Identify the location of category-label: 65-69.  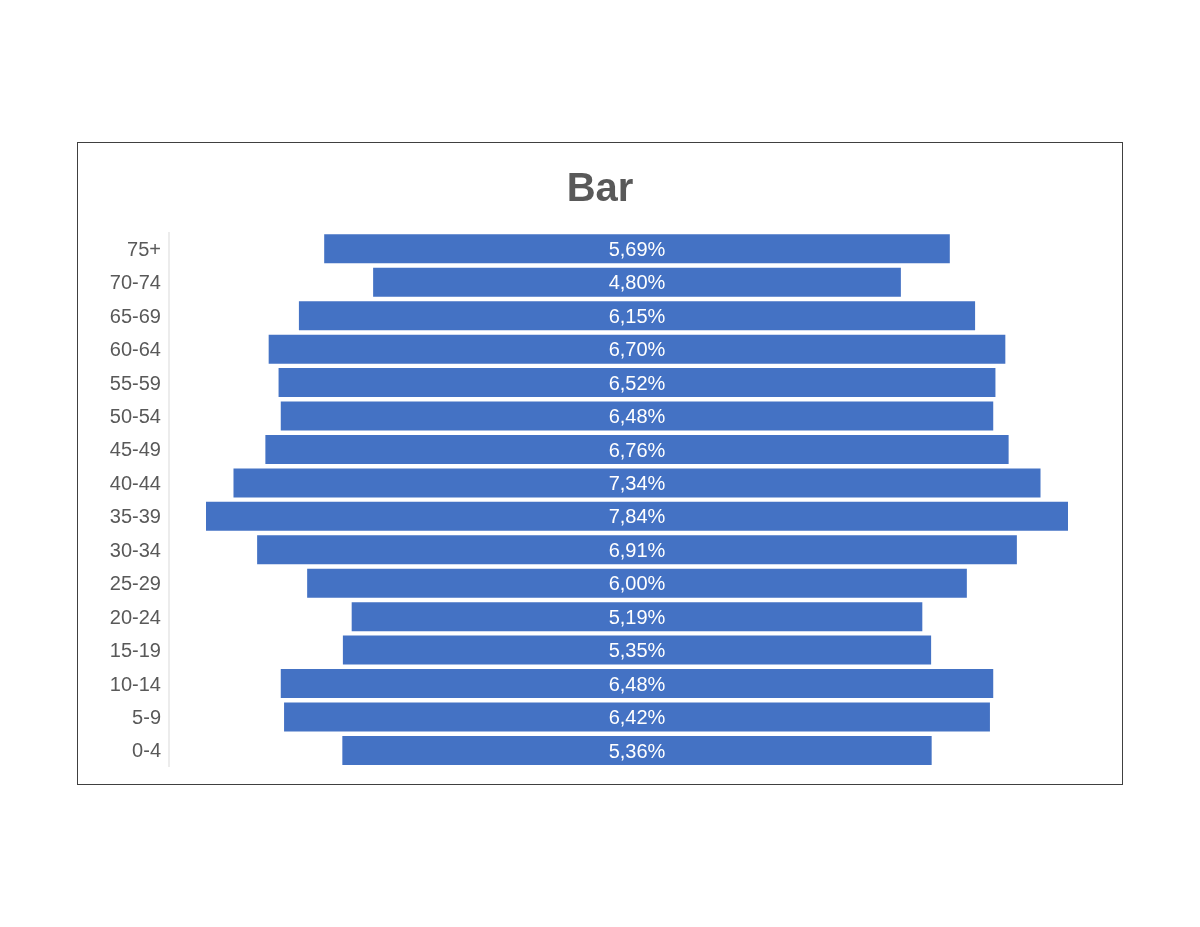
(135, 315).